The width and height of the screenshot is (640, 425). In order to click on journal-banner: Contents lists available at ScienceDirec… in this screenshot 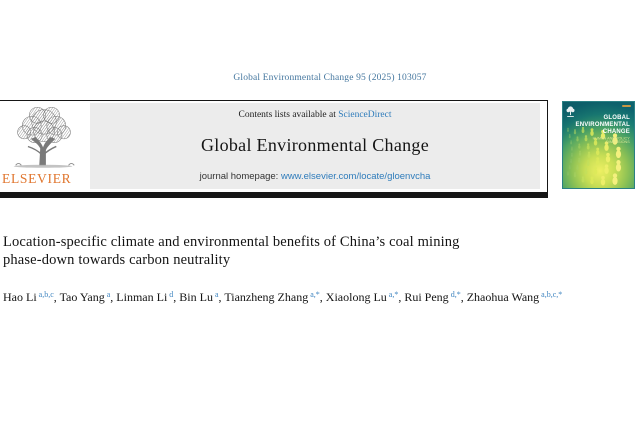, I will do `click(315, 146)`.